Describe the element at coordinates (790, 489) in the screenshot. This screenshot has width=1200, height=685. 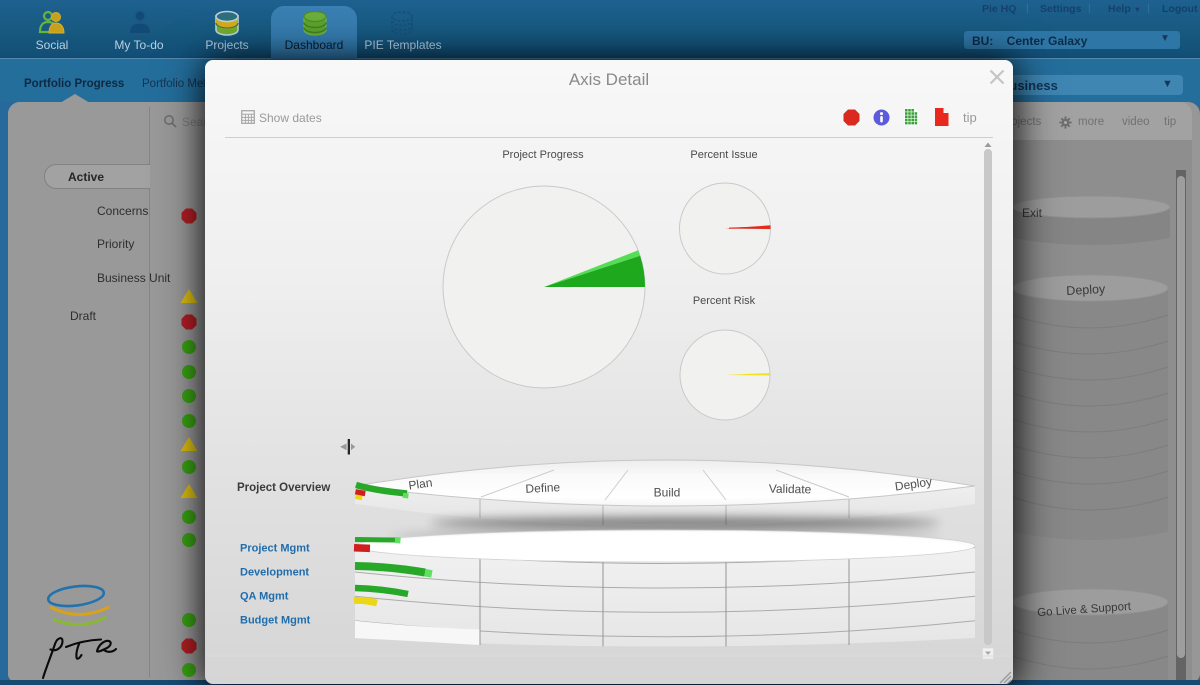
I see `svg-text: Validate` at that location.